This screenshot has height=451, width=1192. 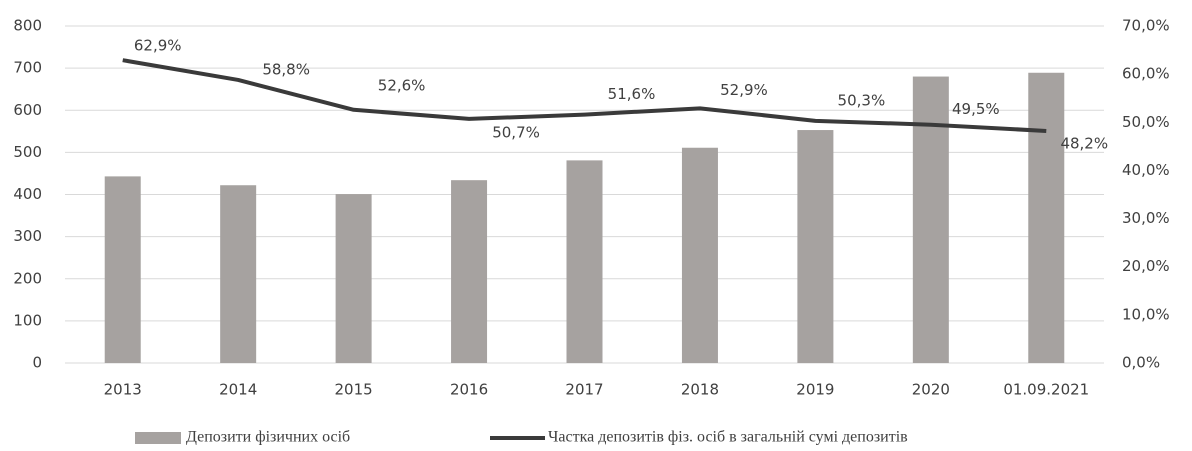 What do you see at coordinates (158, 46) in the screenshot?
I see `data-label: 62,9%` at bounding box center [158, 46].